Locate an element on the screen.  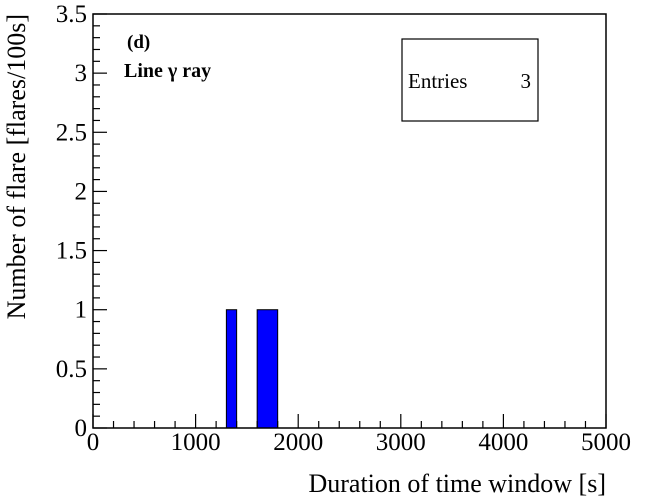
y-axis-label: Number of flare [flares/100s] is located at coordinates (16, 166).